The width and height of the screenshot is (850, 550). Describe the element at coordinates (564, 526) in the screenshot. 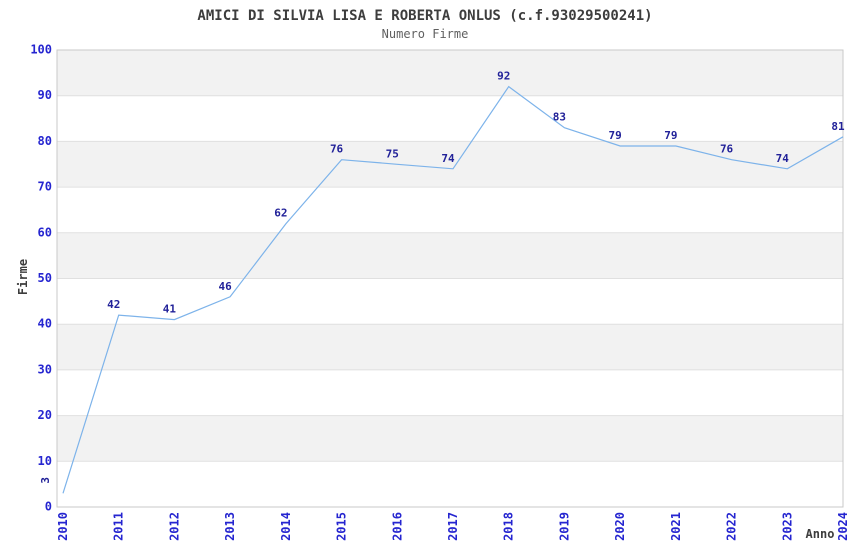

I see `x-tick-label: 2019` at that location.